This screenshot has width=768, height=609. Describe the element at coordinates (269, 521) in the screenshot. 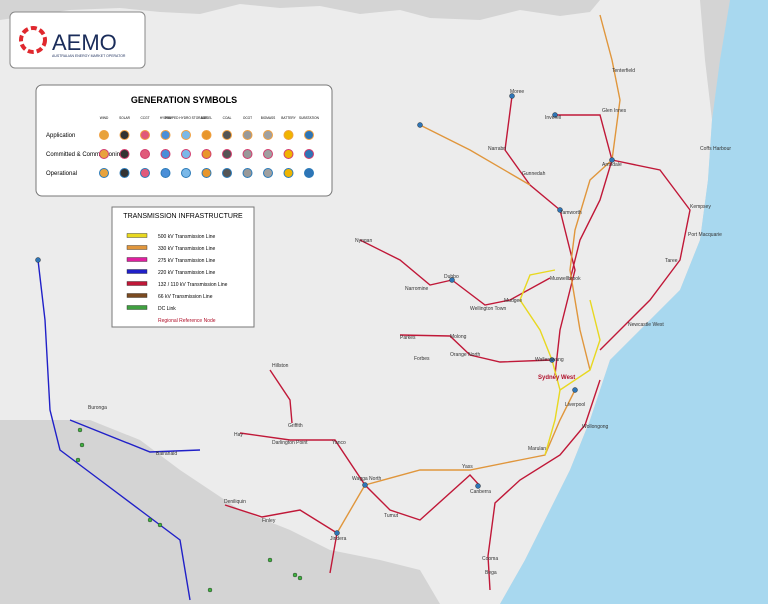

I see `place: Finley` at that location.